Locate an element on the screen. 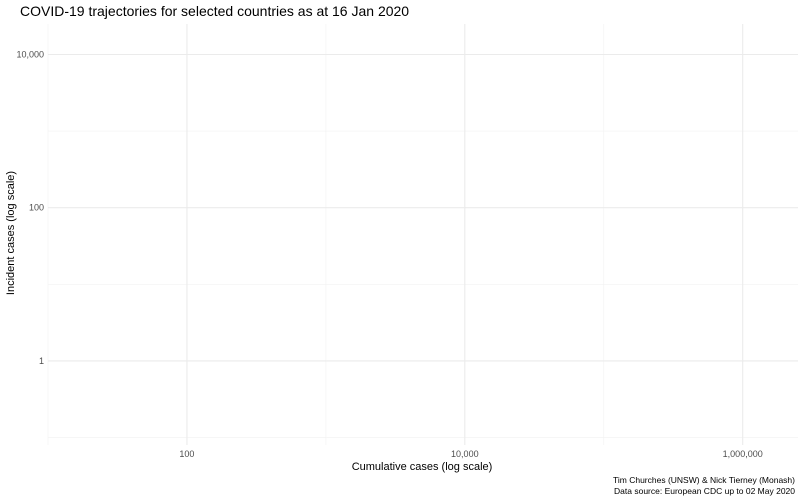 The image size is (800, 500). y-tick-label-0: 1 is located at coordinates (41, 361).